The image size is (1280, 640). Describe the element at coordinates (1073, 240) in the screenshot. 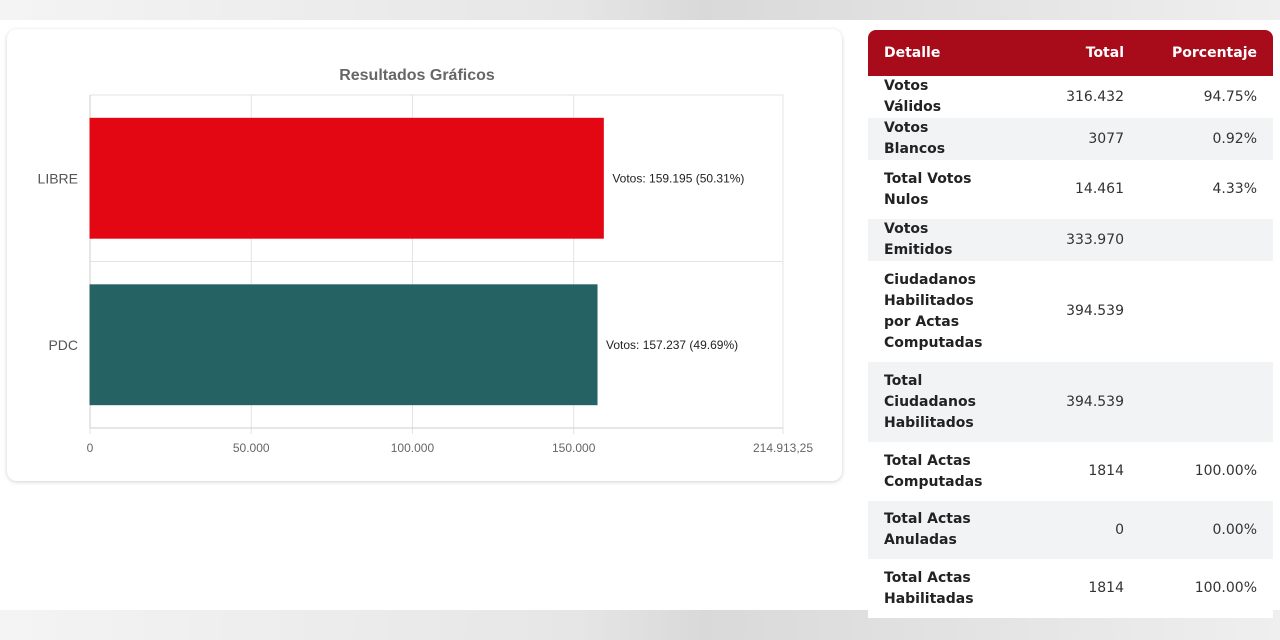

I see `row-total: 333.970` at that location.